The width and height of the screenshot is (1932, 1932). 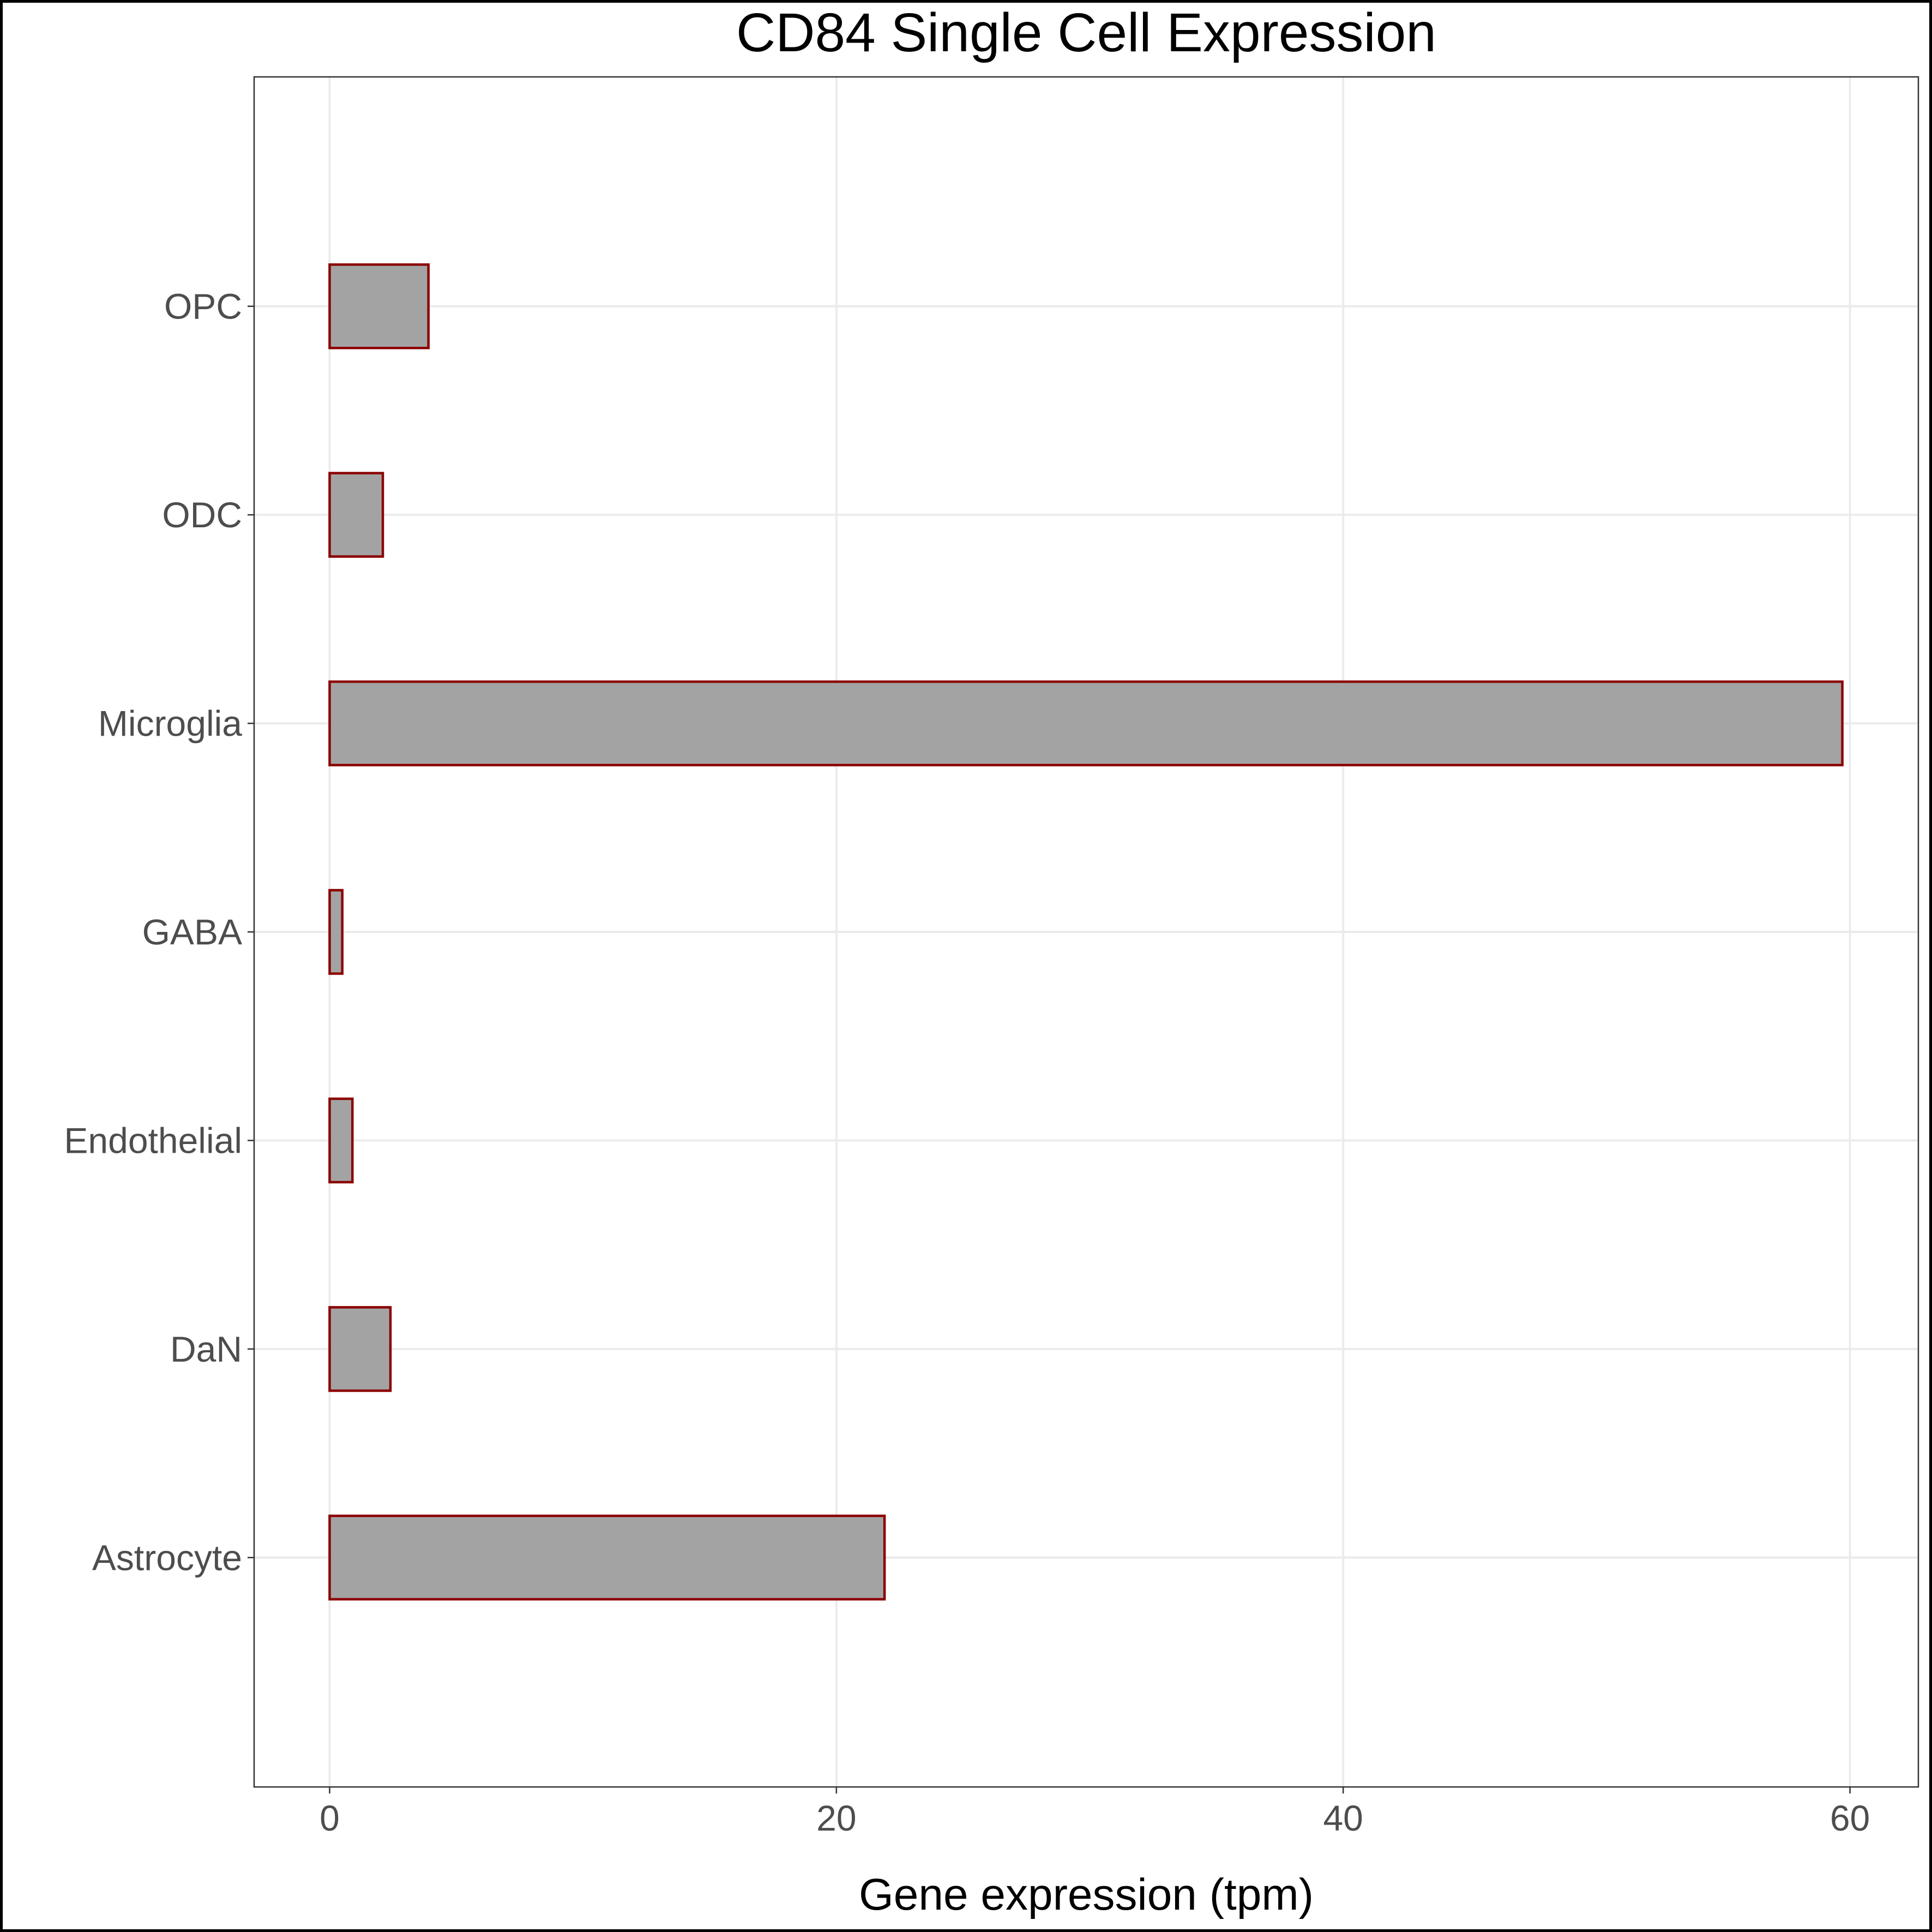 What do you see at coordinates (1095, 1812) in the screenshot?
I see `x-axis: 0 20 40 60` at bounding box center [1095, 1812].